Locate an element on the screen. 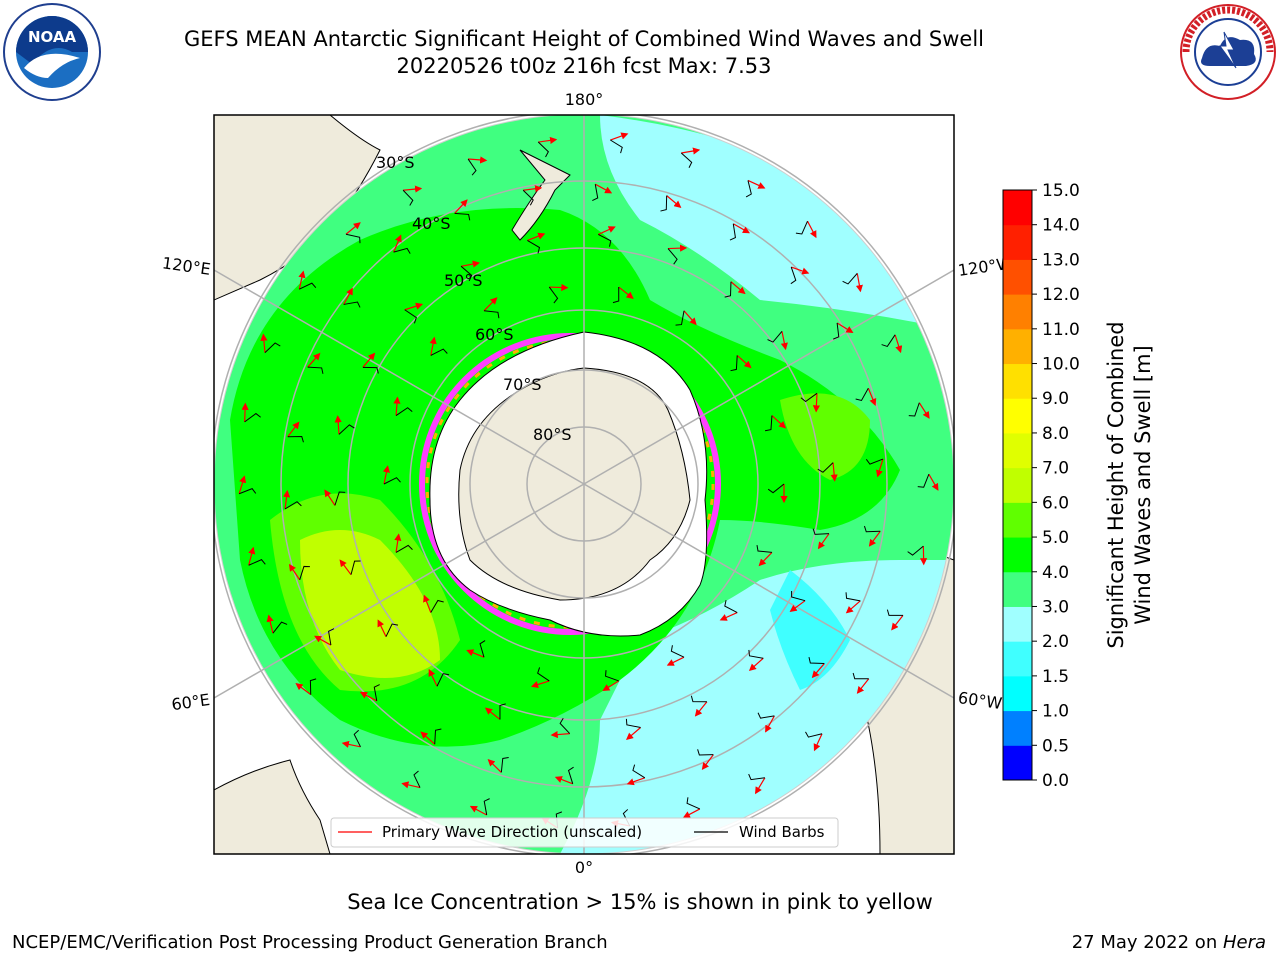 This screenshot has height=960, width=1280. colorbar-tick-label: 12.0 is located at coordinates (1061, 295).